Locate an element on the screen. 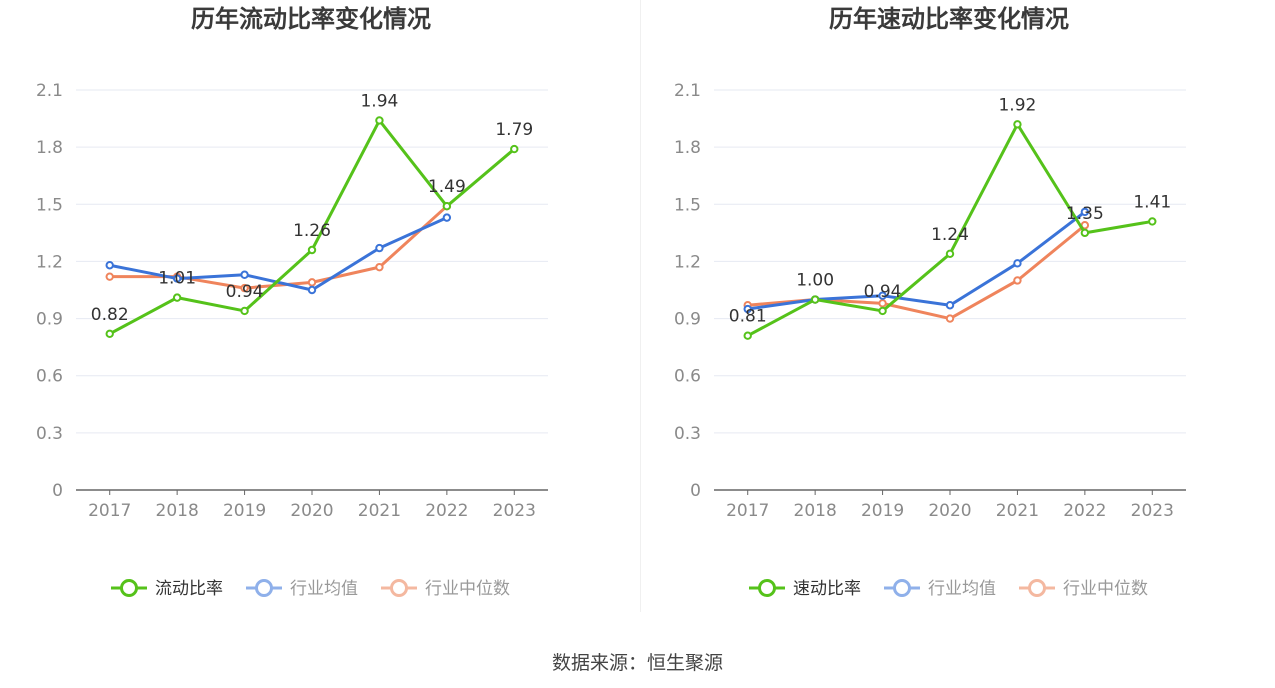 The image size is (1275, 688). data-label: 1.00 is located at coordinates (815, 281).